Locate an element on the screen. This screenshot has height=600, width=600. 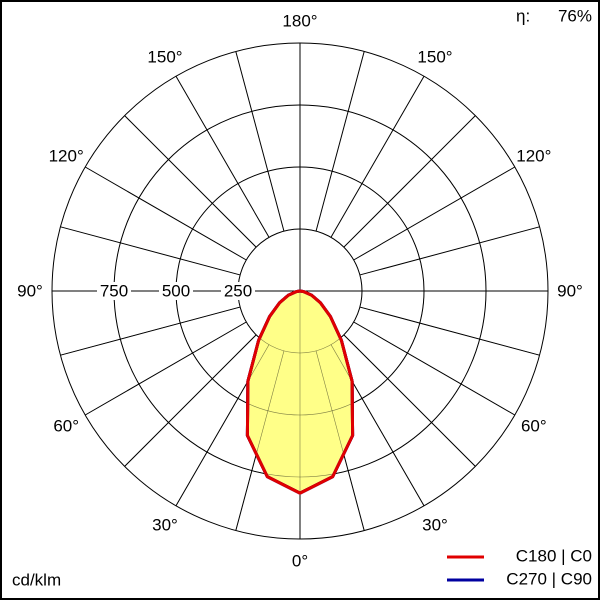
efficiency-name: η: is located at coordinates (523, 15).